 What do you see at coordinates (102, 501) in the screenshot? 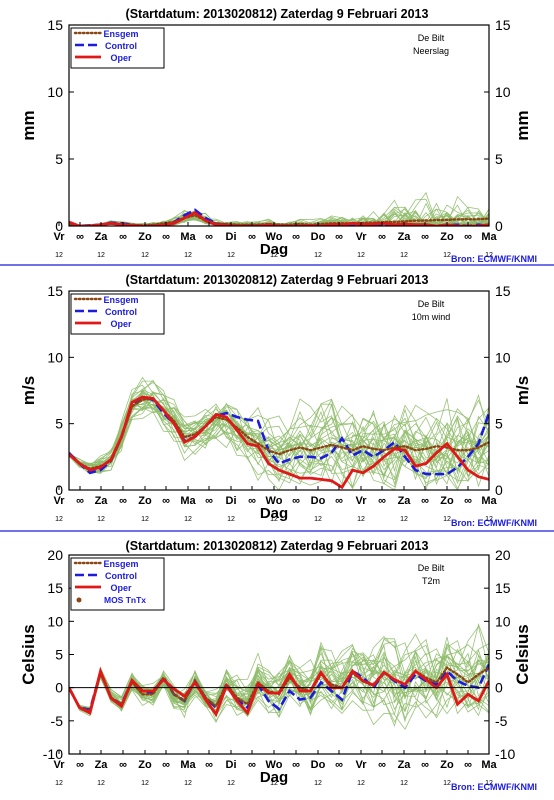
I see `x-day-label: Za` at bounding box center [102, 501].